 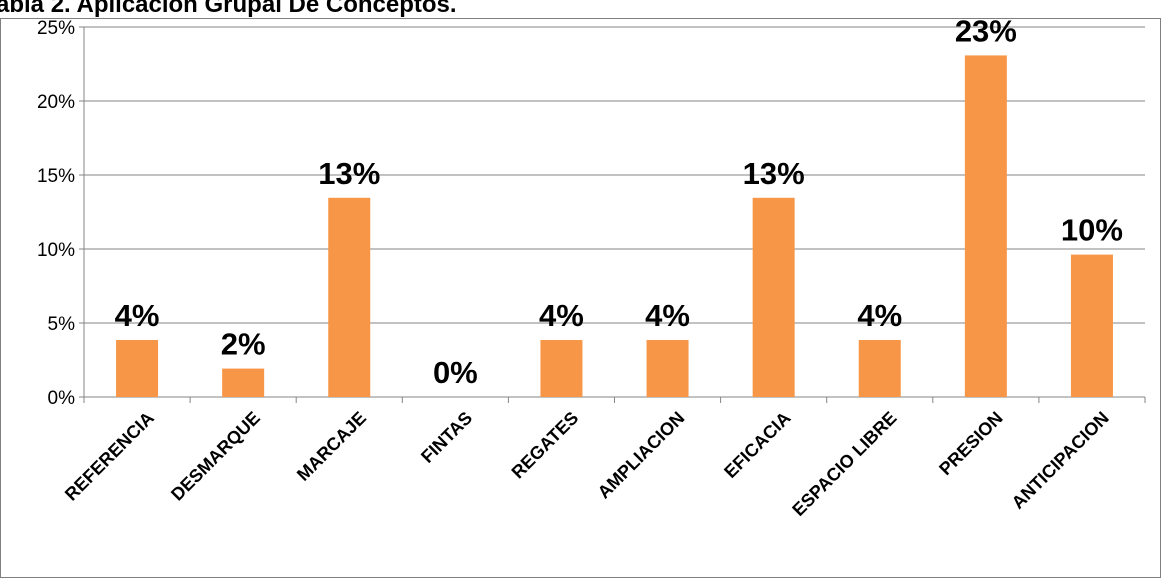 I want to click on y-tick-label: 5%, so click(x=62, y=324).